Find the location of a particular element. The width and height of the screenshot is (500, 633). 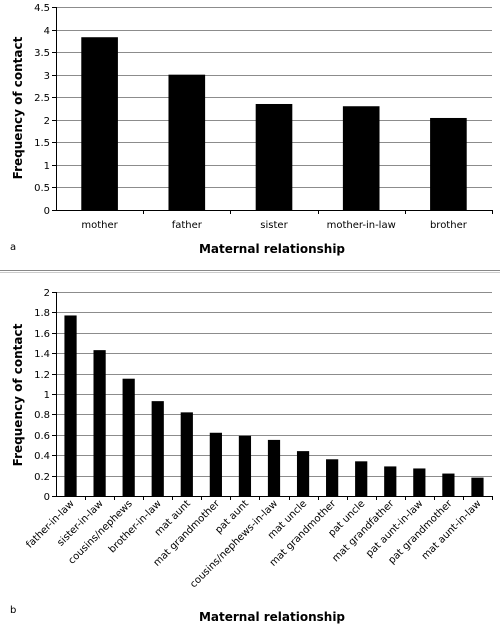

b-y-tick-label: 0 is located at coordinates (47, 497).